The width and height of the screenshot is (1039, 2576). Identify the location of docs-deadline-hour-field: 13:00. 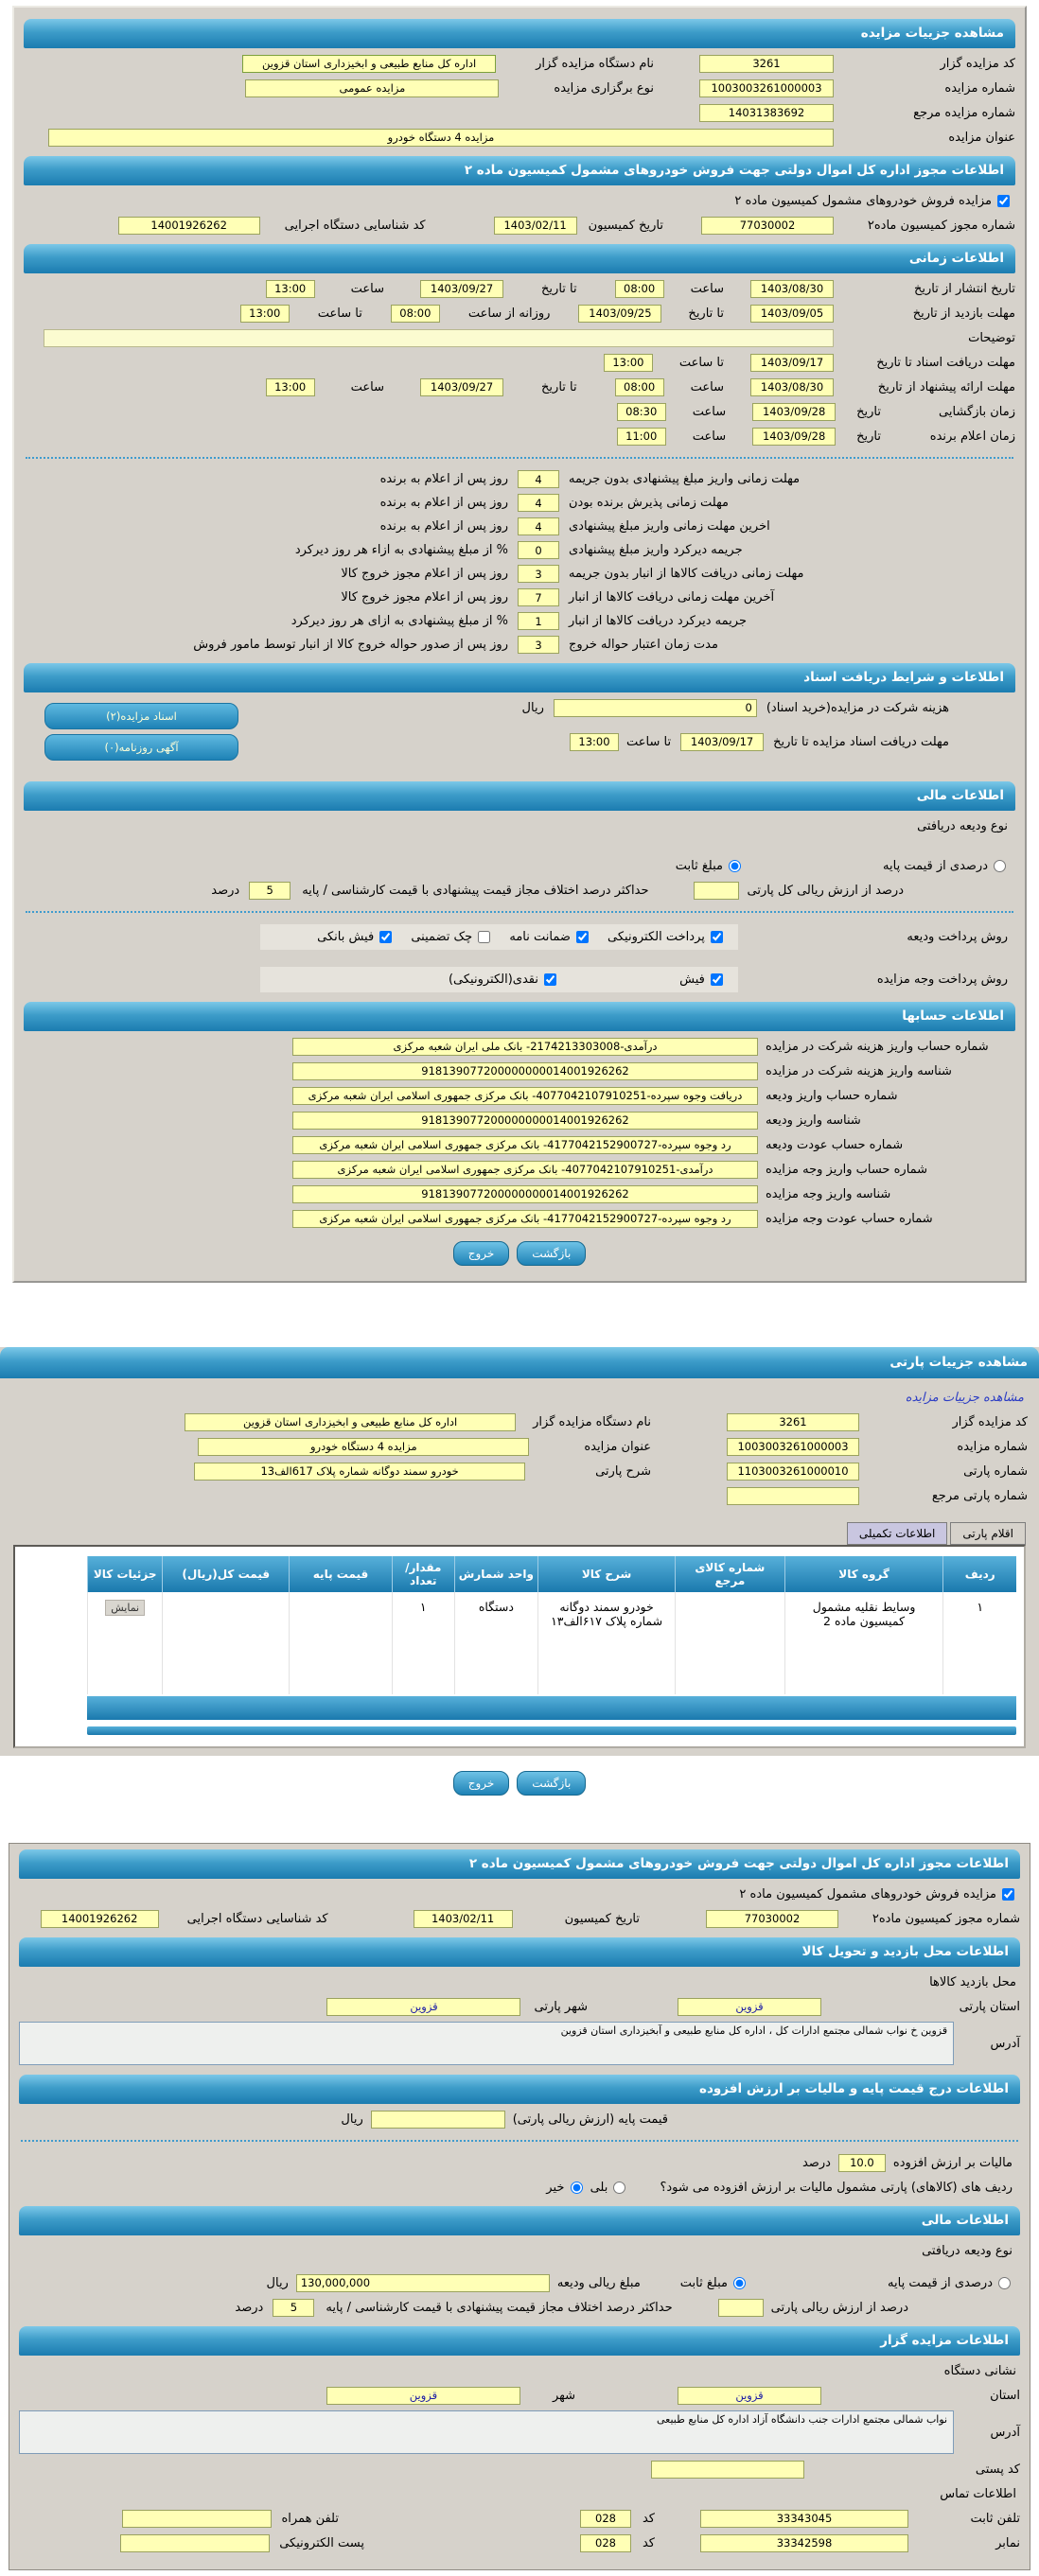
(628, 363).